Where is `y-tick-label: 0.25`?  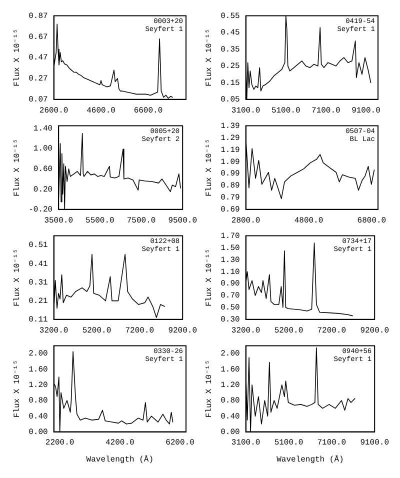
y-tick-label: 0.25 is located at coordinates (230, 67).